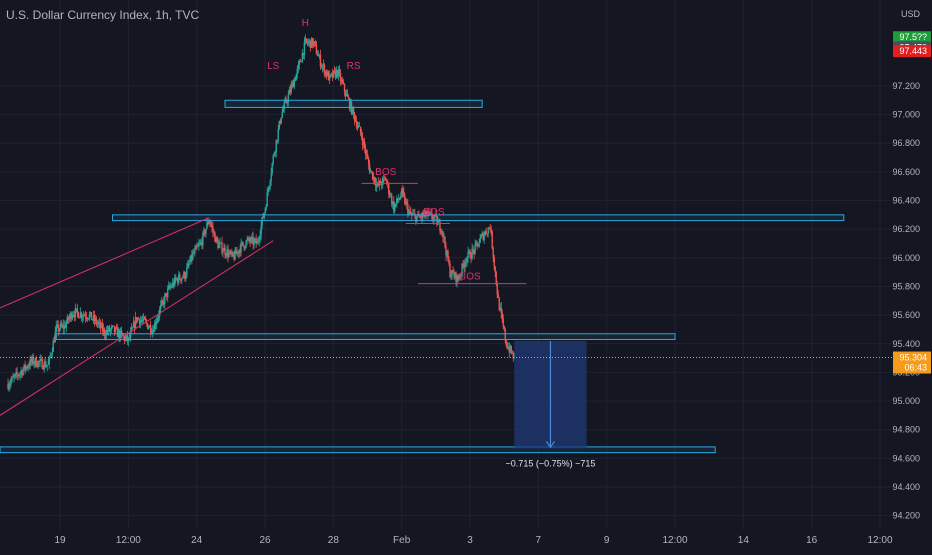  I want to click on price-badge-label: 97.5??, so click(913, 37).